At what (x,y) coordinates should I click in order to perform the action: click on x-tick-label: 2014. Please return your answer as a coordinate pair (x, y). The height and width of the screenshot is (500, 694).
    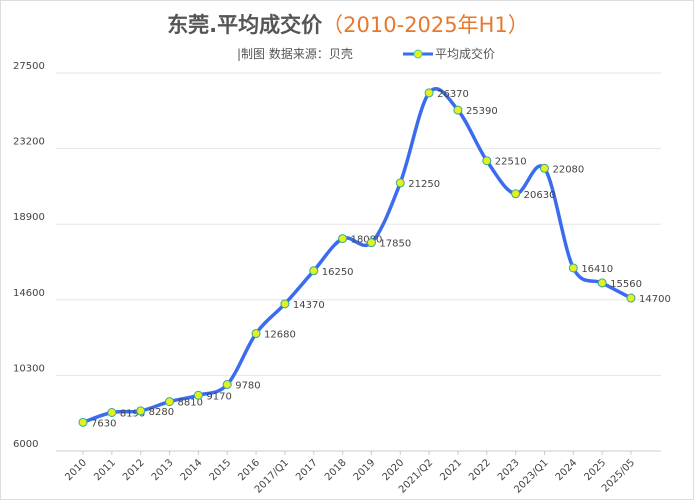
    Looking at the image, I should click on (192, 470).